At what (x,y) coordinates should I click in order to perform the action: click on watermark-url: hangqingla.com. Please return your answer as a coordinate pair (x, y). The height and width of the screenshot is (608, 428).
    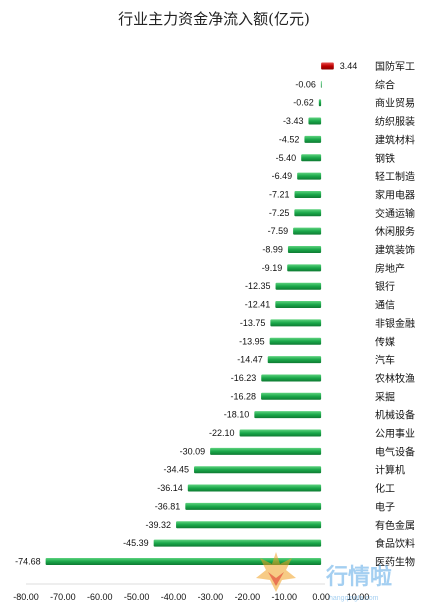
    Looking at the image, I should click on (354, 598).